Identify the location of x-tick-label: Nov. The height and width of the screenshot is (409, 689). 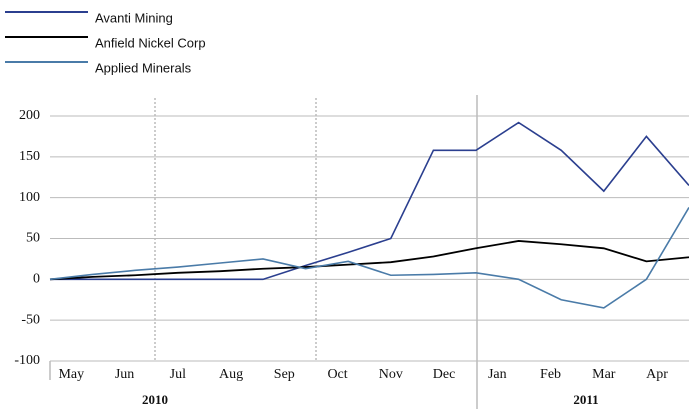
(391, 374).